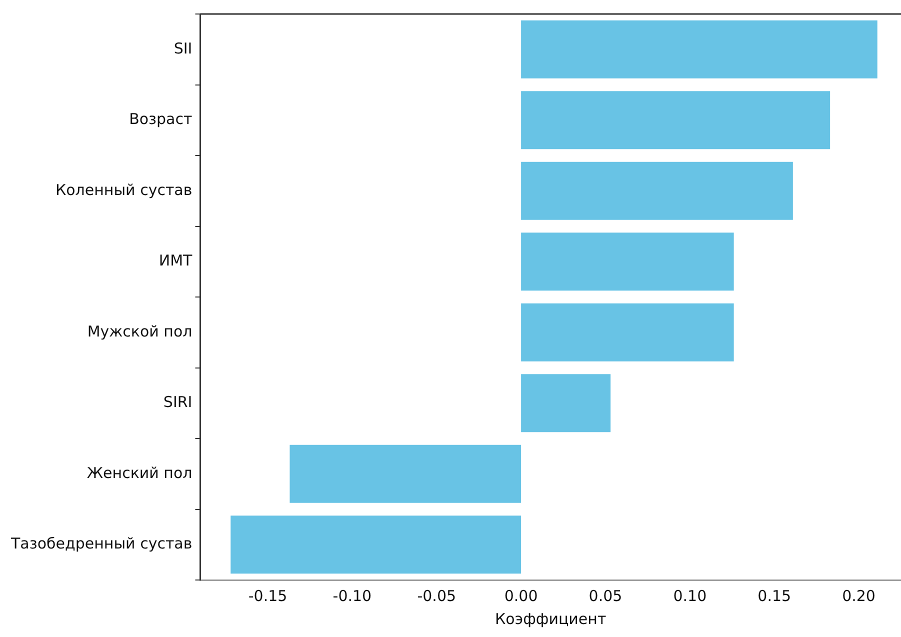 Image resolution: width=901 pixels, height=637 pixels. What do you see at coordinates (775, 595) in the screenshot?
I see `x-tick-label: 0.15` at bounding box center [775, 595].